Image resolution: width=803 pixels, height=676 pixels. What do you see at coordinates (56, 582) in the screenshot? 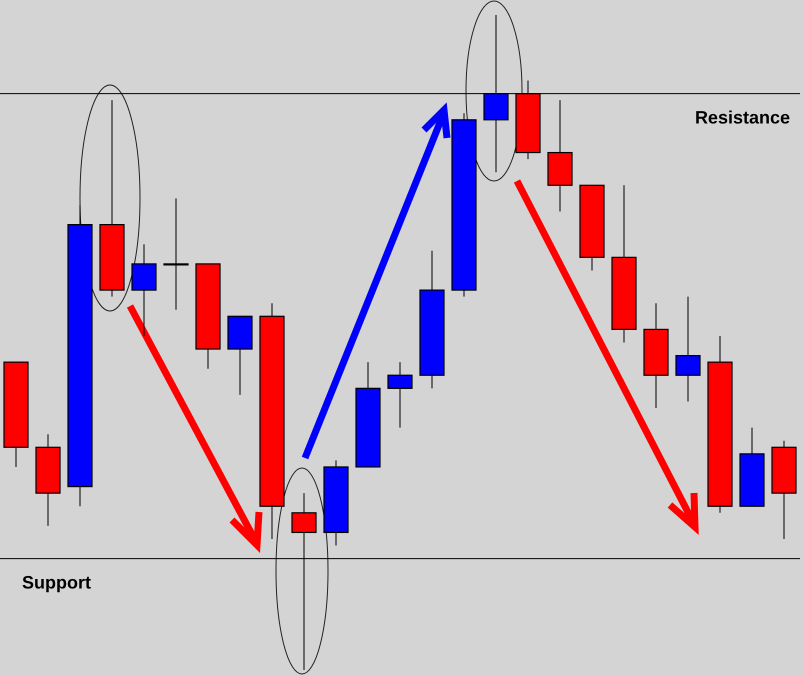
I see `ref-line-label: Support` at bounding box center [56, 582].